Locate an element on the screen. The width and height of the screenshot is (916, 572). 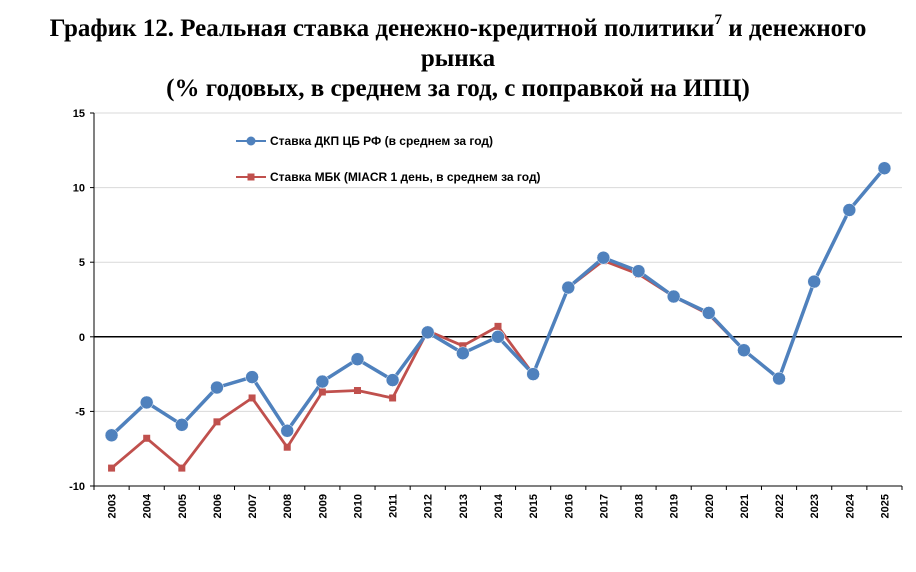
title-continuation: и денежного is located at coordinates (794, 28).